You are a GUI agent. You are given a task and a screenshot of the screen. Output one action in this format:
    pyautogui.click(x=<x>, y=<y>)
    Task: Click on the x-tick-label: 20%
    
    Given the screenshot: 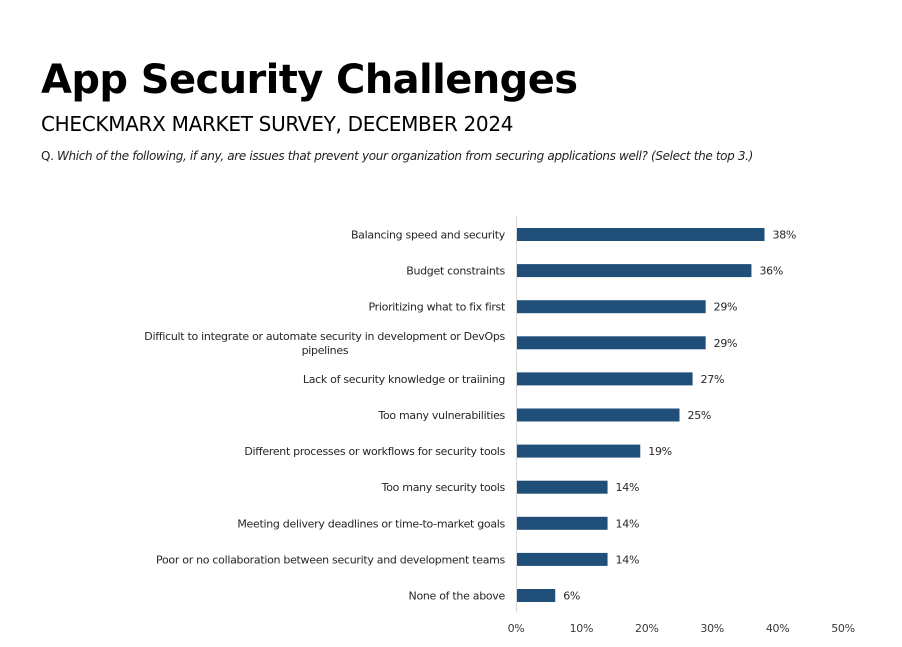 What is the action you would take?
    pyautogui.click(x=647, y=628)
    